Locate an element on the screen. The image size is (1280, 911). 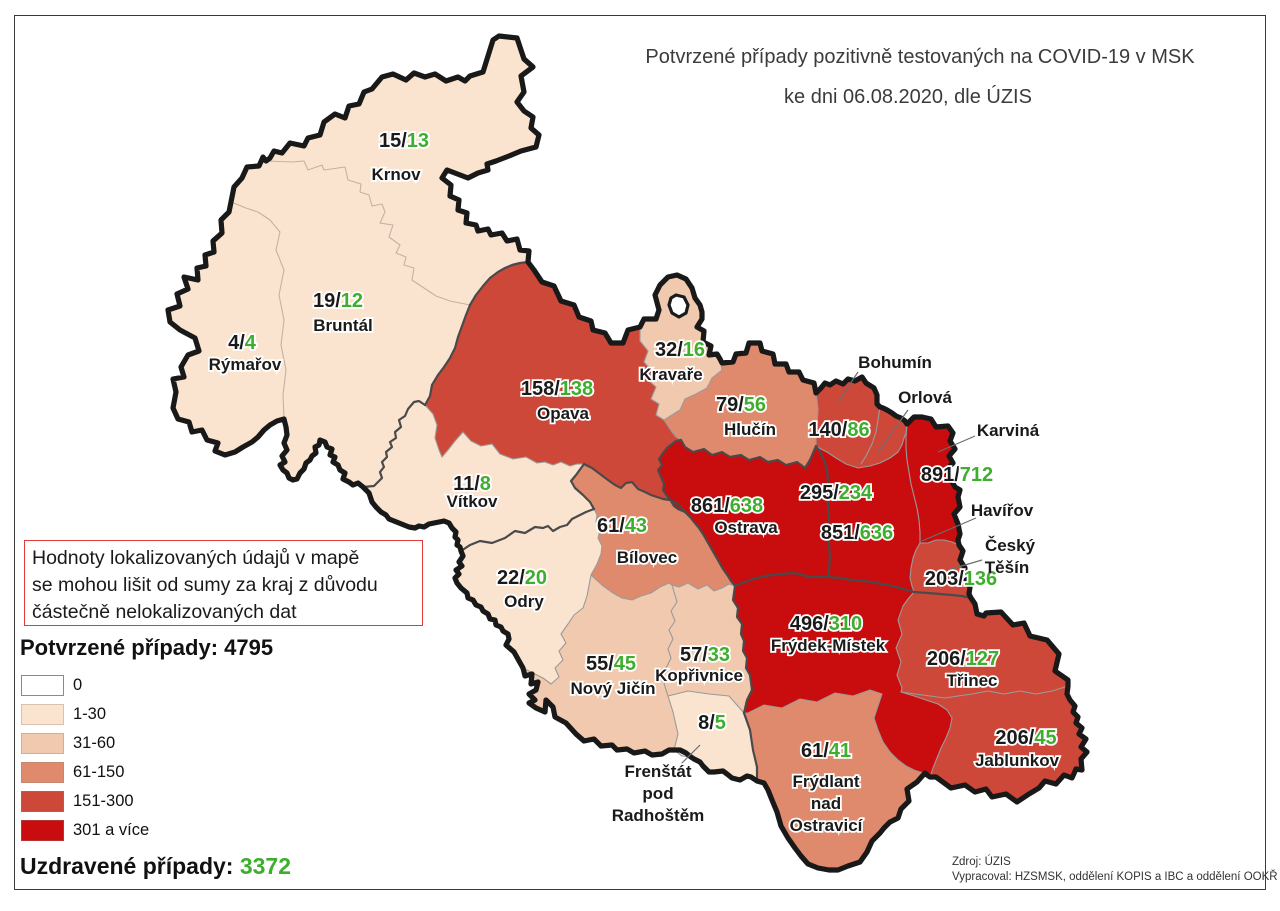
svg-text: Orlová is located at coordinates (925, 397).